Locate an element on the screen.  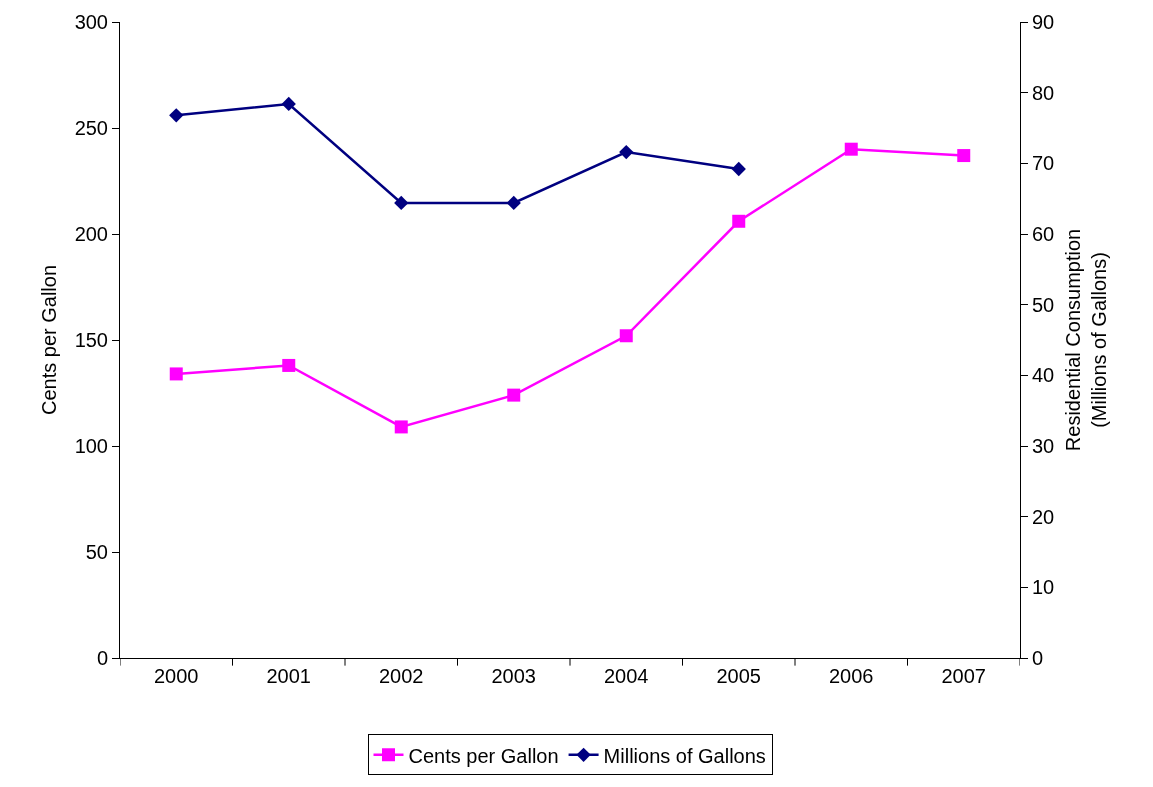
y2-tick-label: 0 is located at coordinates (1038, 658).